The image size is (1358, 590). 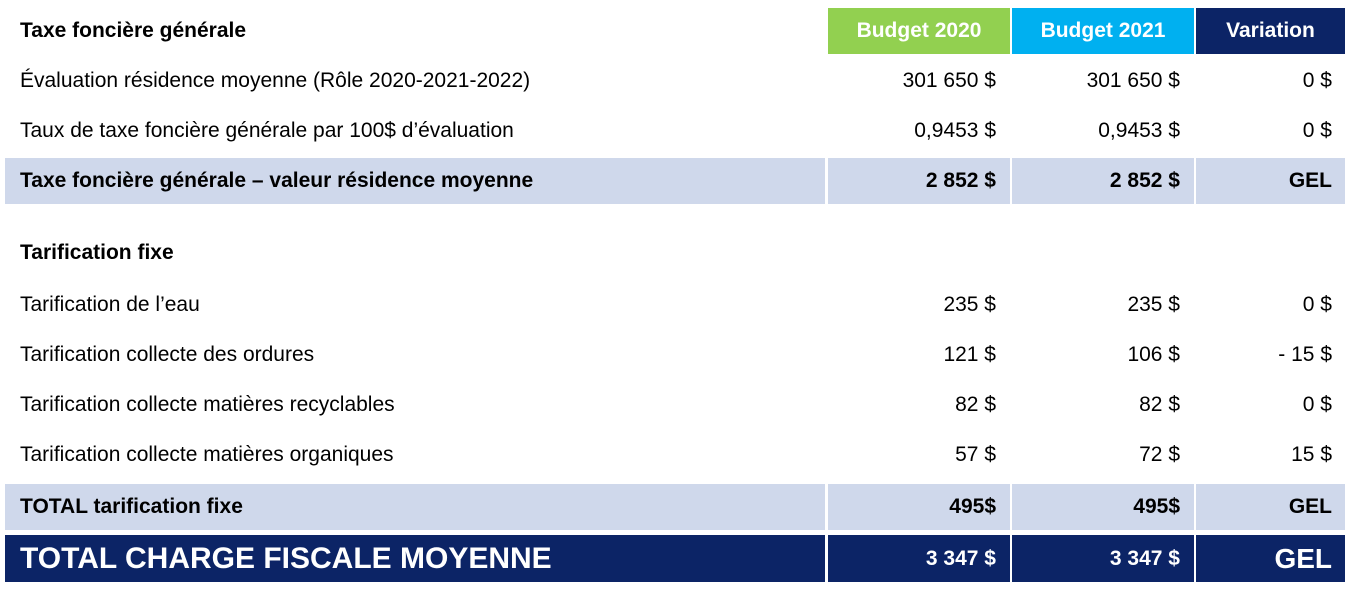 I want to click on col-header-budget-2021: Budget 2021, so click(x=1103, y=31).